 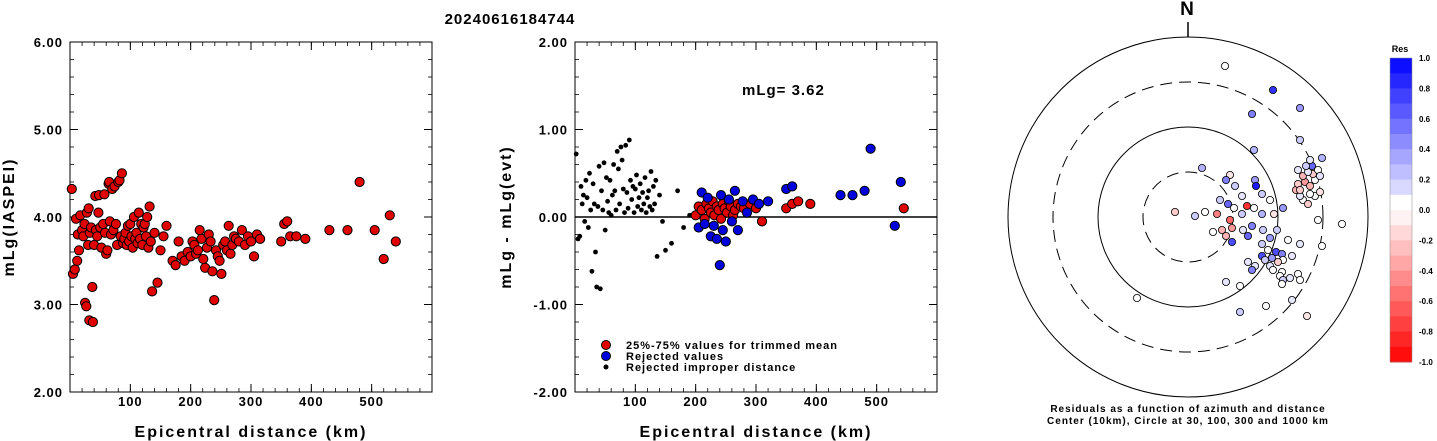 What do you see at coordinates (711, 368) in the screenshot?
I see `legend-label-improper: Rejected improper distance` at bounding box center [711, 368].